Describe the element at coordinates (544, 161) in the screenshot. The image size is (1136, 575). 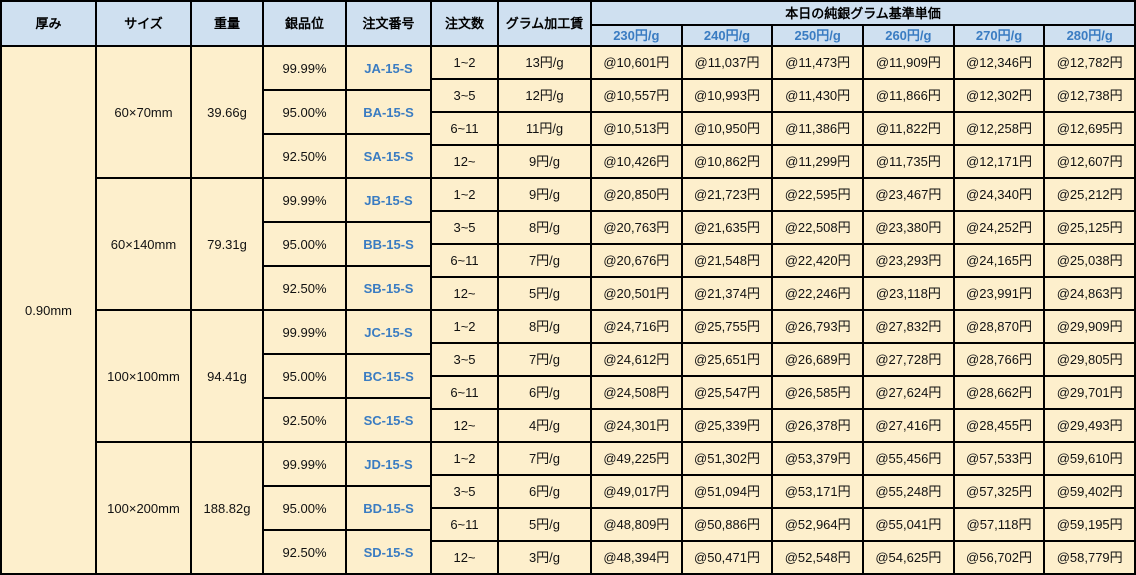
I see `gram-fee-cell: 9円/g` at that location.